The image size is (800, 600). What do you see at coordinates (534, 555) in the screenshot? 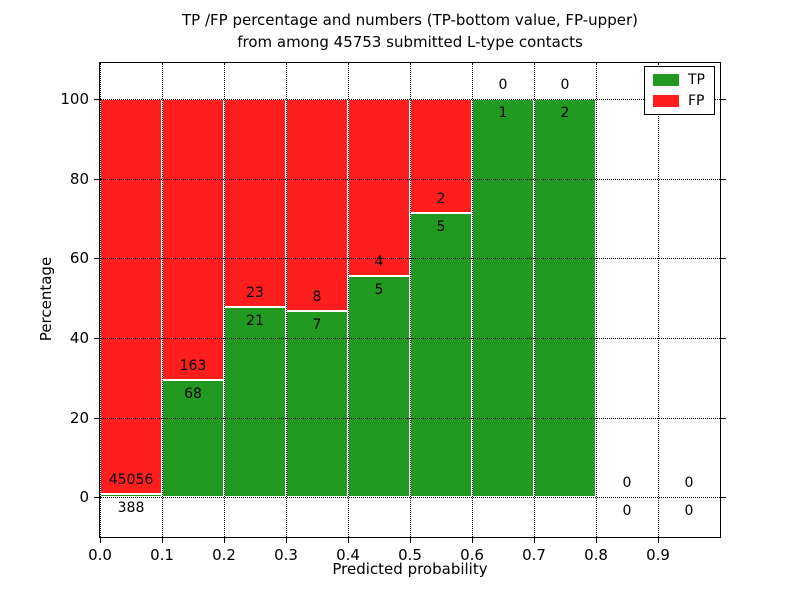
I see `x-tick-label: 0.7` at bounding box center [534, 555].